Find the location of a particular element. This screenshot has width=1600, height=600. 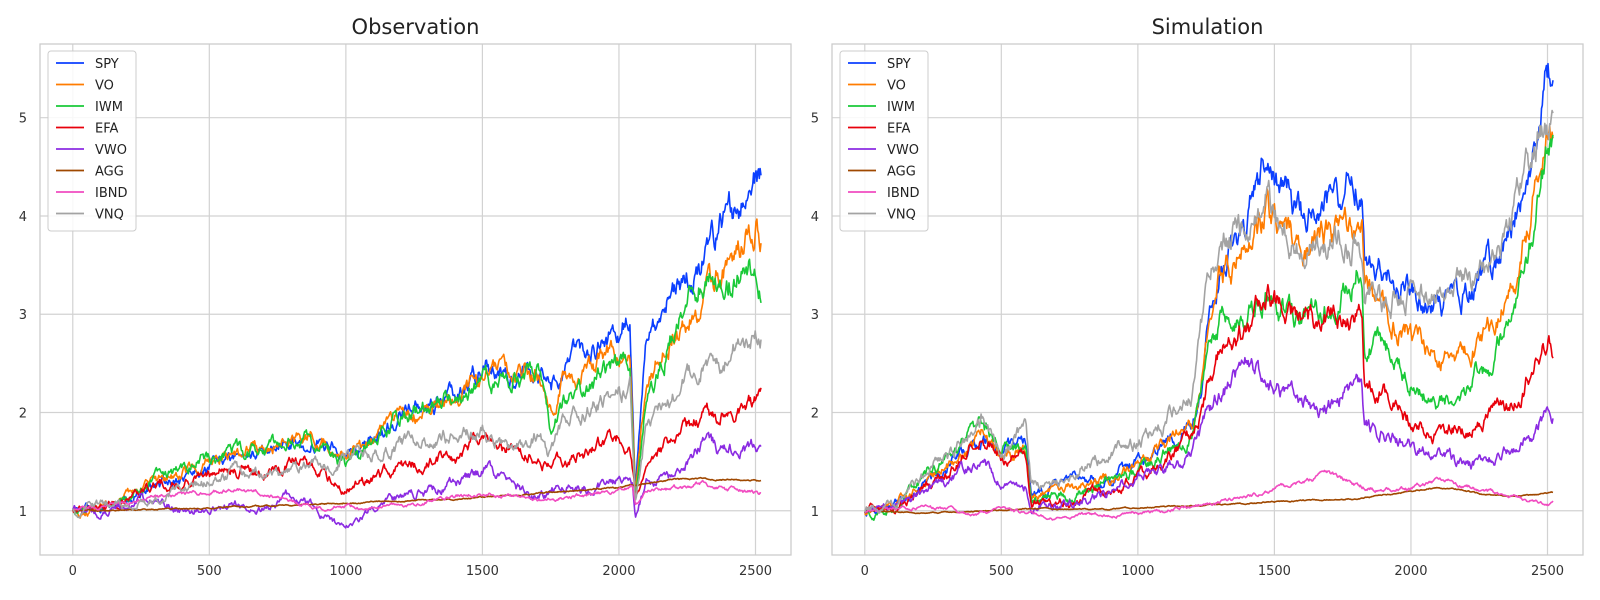

series-line-vnq is located at coordinates (417, 424).